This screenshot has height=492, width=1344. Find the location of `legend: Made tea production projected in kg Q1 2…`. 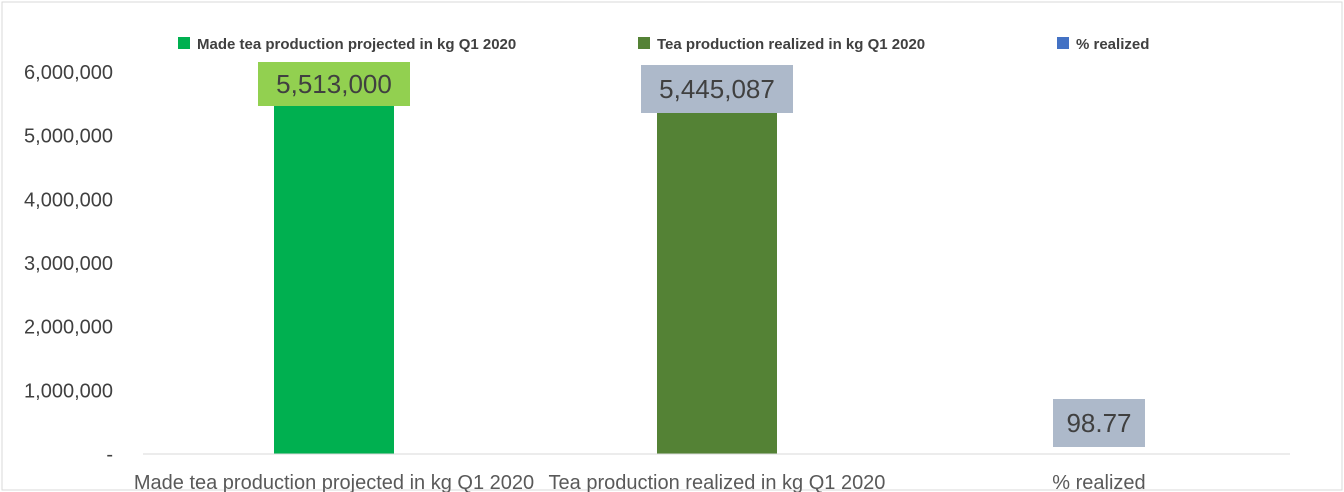

legend: Made tea production projected in kg Q1 2… is located at coordinates (663, 44).